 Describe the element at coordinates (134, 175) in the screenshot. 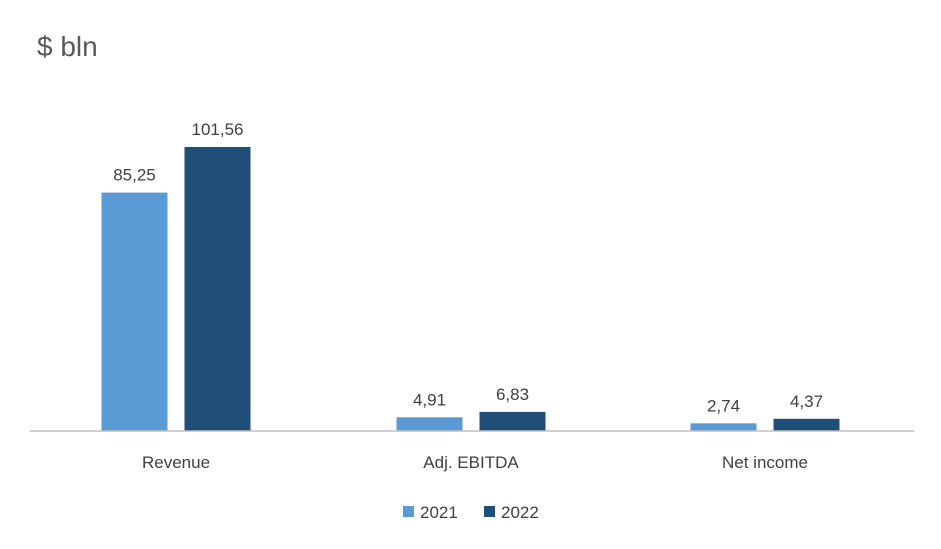

I see `data-label-revenue-2021: 85,25` at that location.